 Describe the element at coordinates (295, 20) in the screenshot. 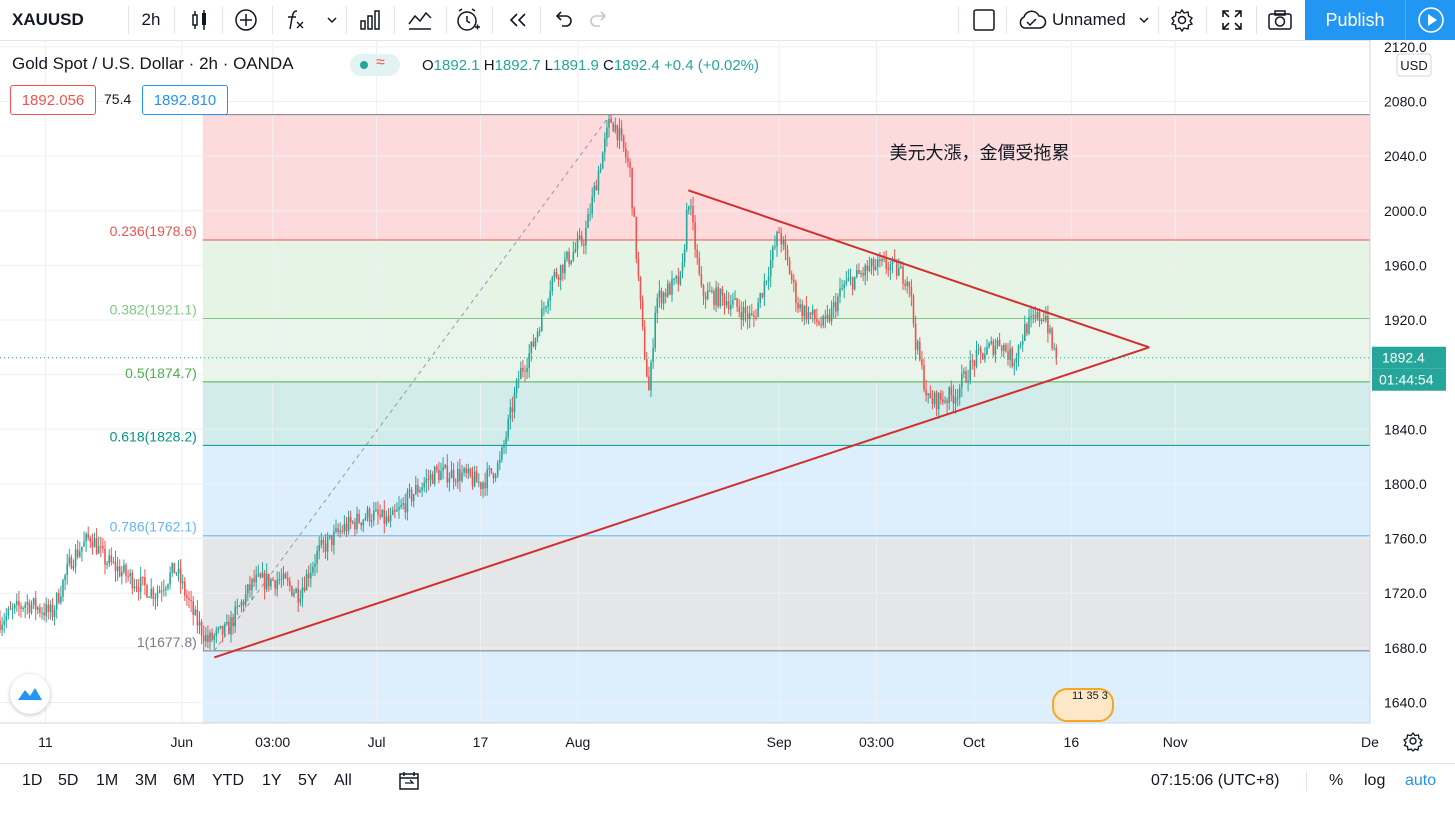

I see `fx-icon` at that location.